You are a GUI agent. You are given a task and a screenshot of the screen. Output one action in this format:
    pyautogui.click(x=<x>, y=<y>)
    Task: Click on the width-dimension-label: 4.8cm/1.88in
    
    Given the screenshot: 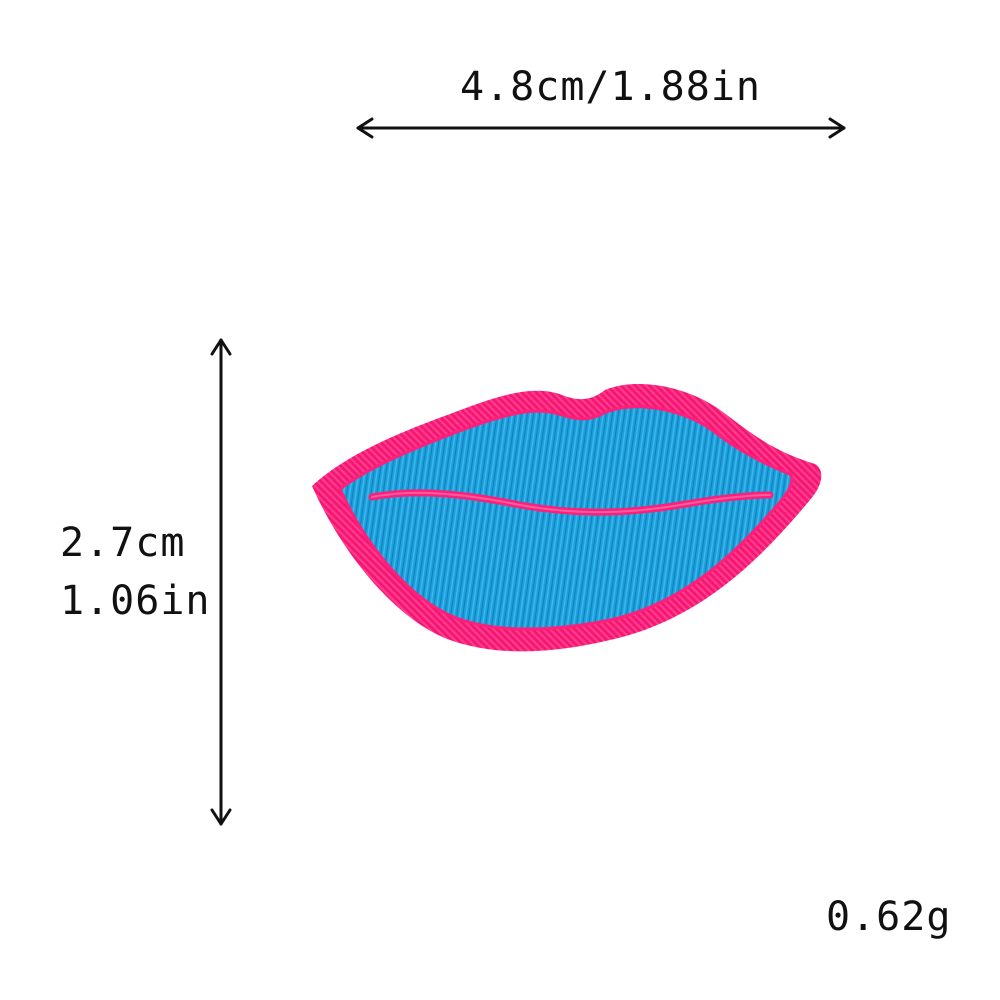 What is the action you would take?
    pyautogui.click(x=610, y=87)
    